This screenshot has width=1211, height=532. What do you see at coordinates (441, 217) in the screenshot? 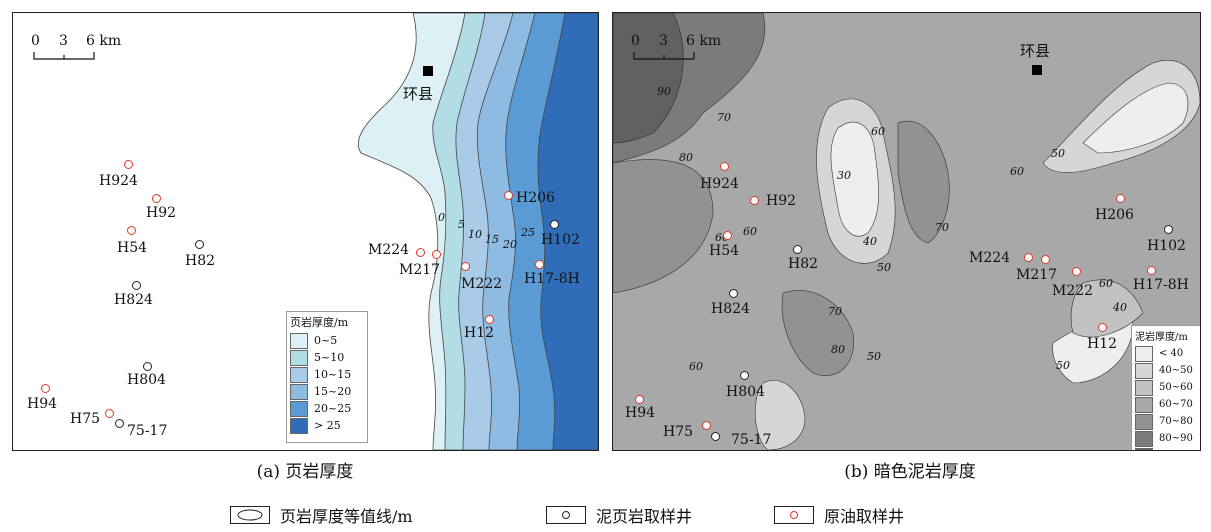
I see `contour-label-0: 0` at bounding box center [441, 217].